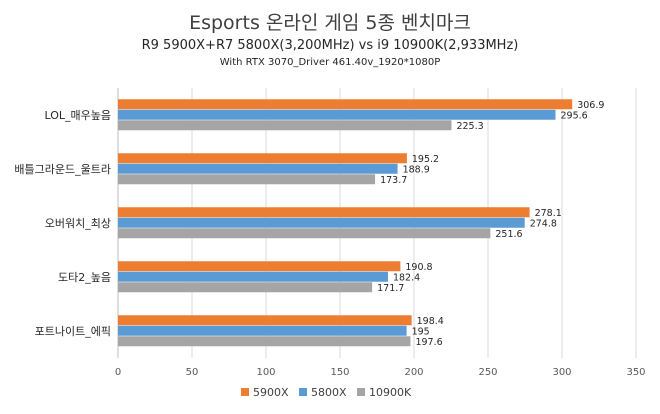  Describe the element at coordinates (406, 277) in the screenshot. I see `data-label: 182.4` at that location.